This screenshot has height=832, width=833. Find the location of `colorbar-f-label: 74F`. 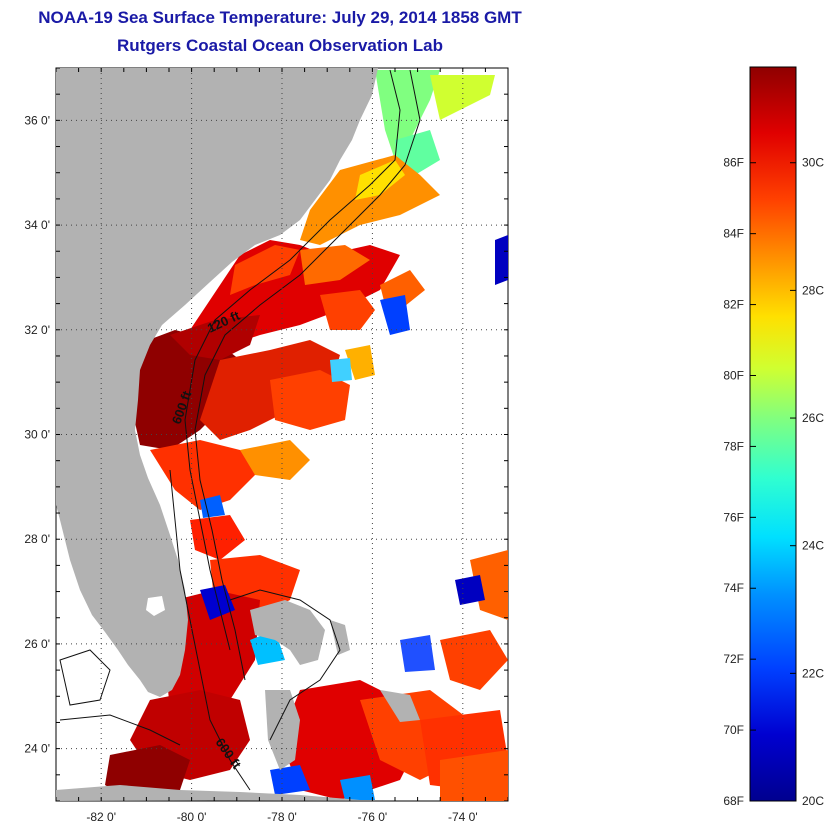

colorbar-f-label: 74F is located at coordinates (733, 588).